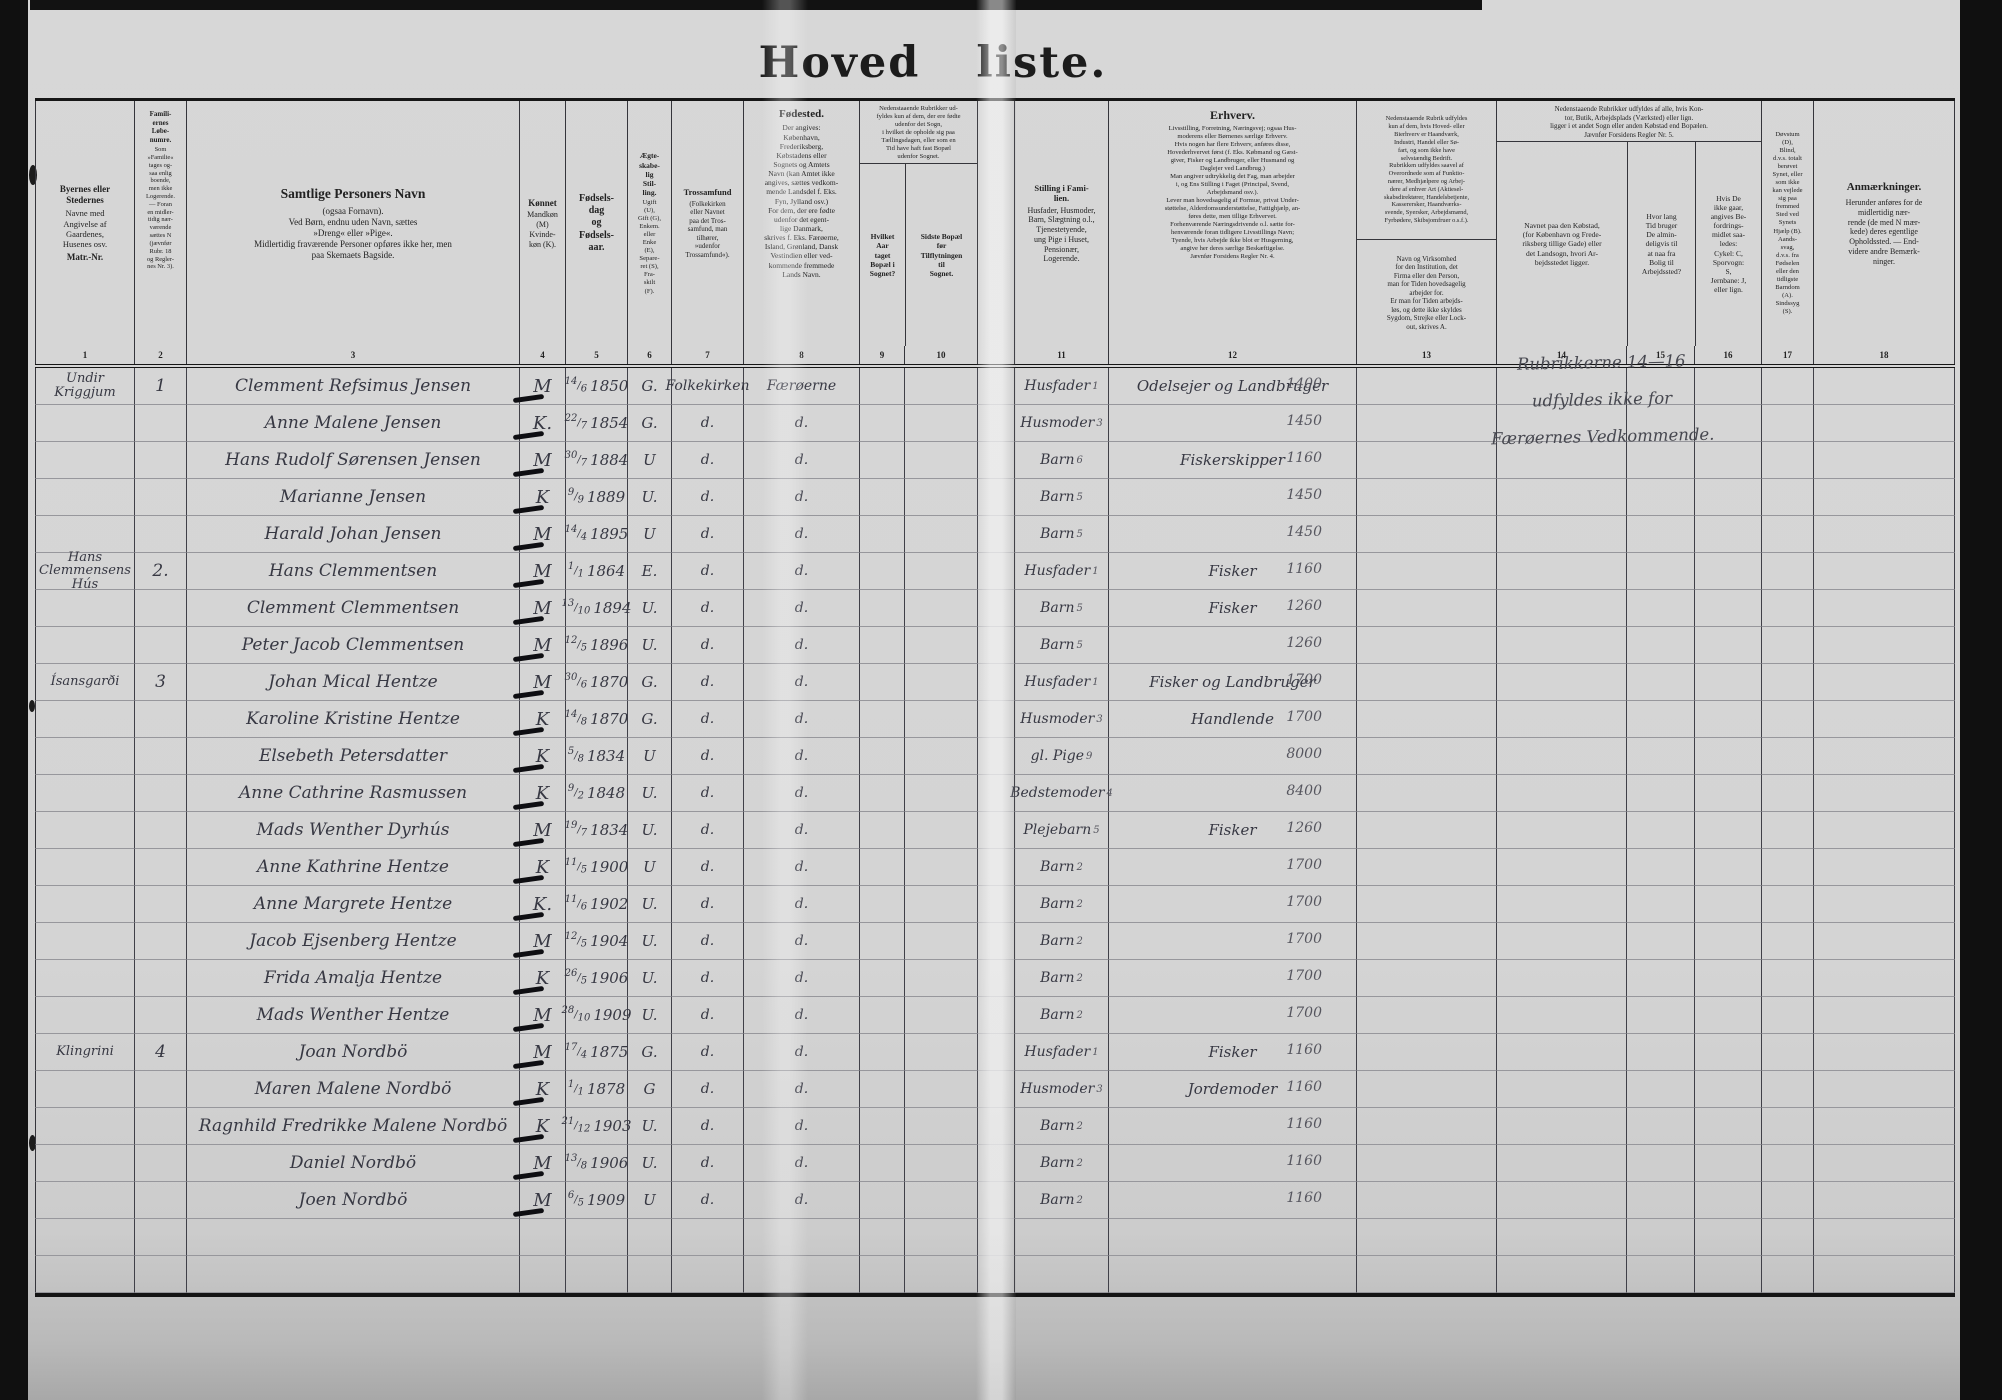 The height and width of the screenshot is (1400, 2002). I want to click on cell-place, so click(85, 867).